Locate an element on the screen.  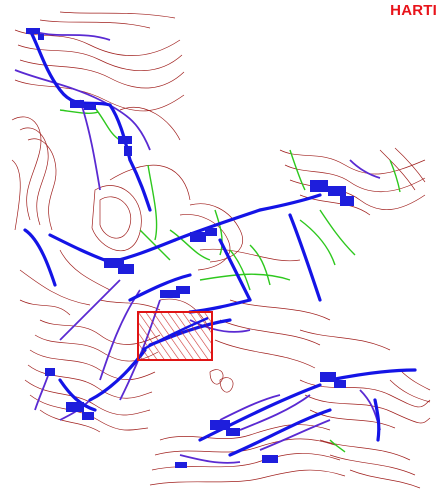
highlight-area is located at coordinates (175, 336).